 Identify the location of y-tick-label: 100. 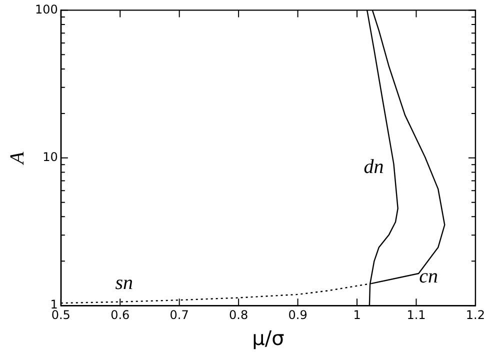
(46, 9).